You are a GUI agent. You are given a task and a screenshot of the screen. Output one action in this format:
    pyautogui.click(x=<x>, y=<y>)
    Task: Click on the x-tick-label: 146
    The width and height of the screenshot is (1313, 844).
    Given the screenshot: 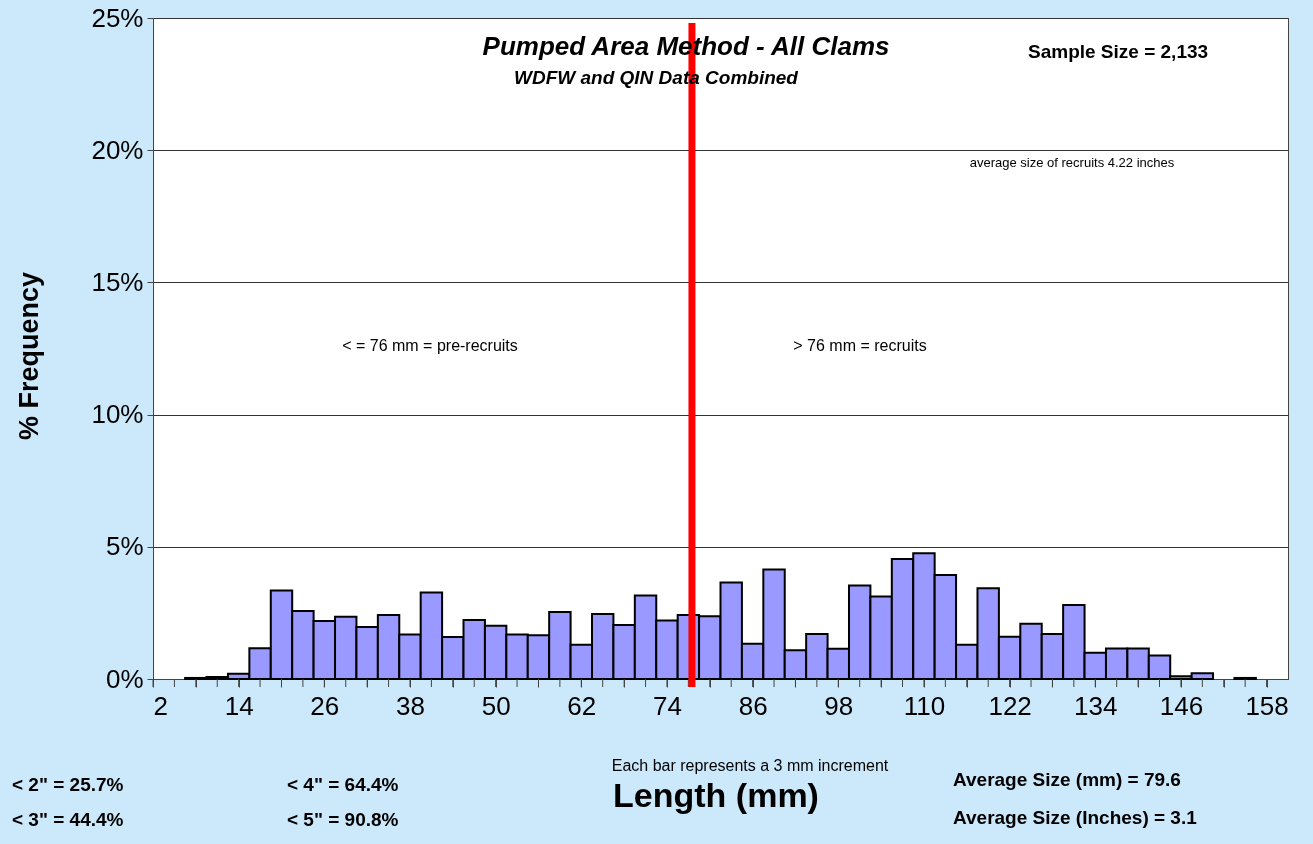 What is the action you would take?
    pyautogui.click(x=1181, y=705)
    